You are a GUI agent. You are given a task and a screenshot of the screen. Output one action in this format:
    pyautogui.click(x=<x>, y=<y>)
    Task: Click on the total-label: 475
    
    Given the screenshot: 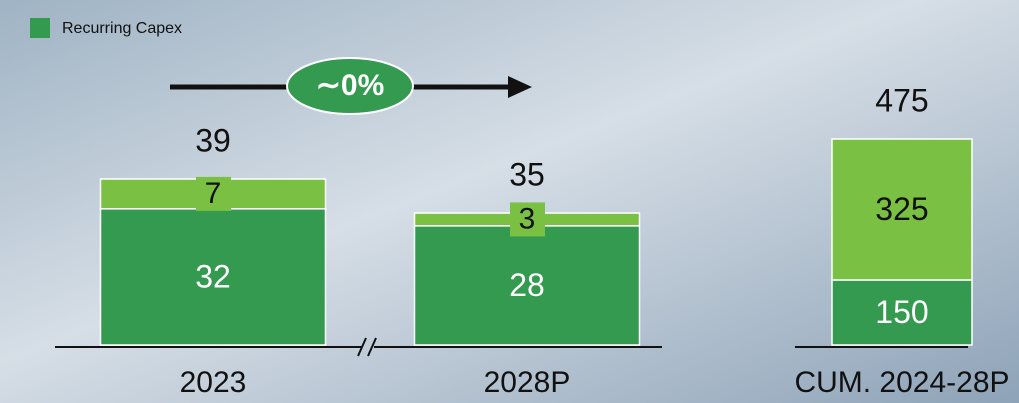 What is the action you would take?
    pyautogui.click(x=901, y=100)
    